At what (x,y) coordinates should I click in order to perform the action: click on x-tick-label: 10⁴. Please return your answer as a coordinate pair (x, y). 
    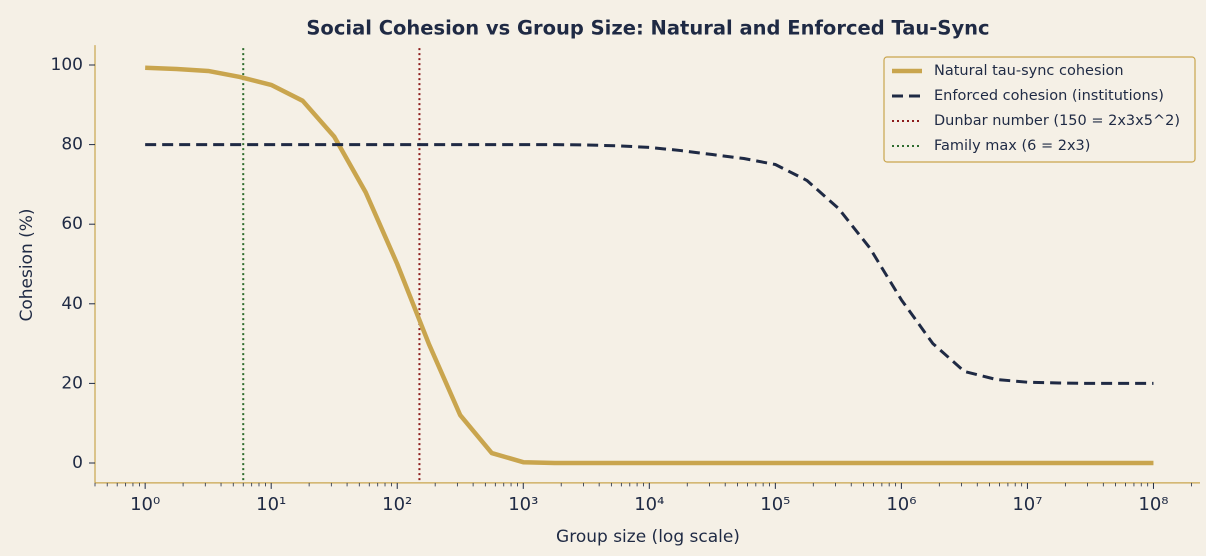
    Looking at the image, I should click on (649, 504).